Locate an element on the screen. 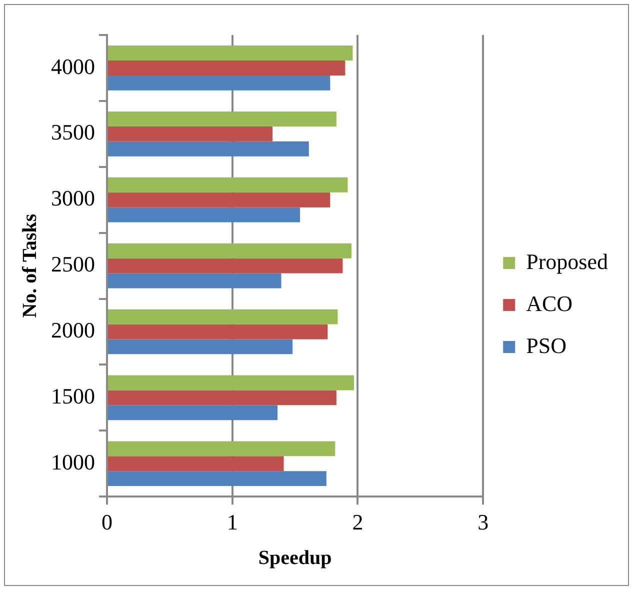 This screenshot has height=592, width=635. y-tick-label: 4000 is located at coordinates (73, 66).